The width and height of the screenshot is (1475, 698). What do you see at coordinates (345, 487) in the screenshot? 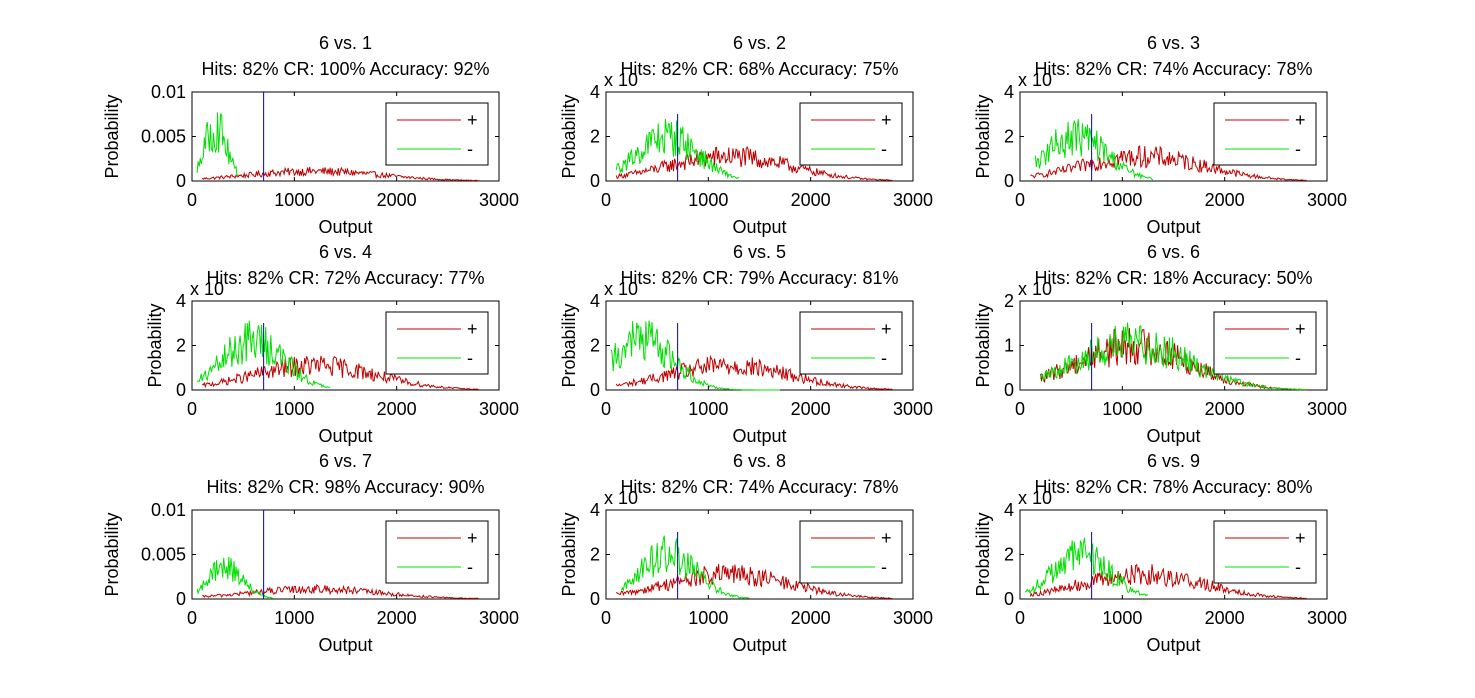
I see `subplot-subtitle: Hits: 82% CR: 98% Accuracy: 90%` at bounding box center [345, 487].